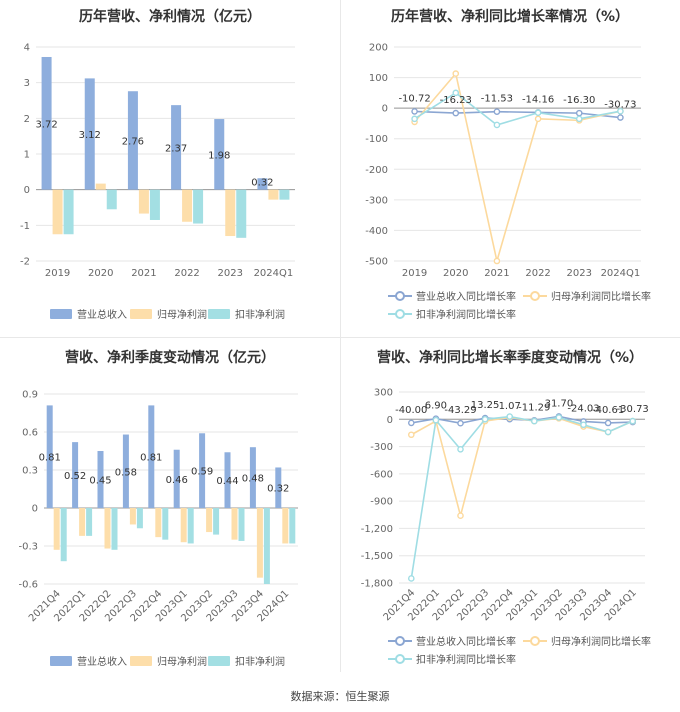  Describe the element at coordinates (510, 406) in the screenshot. I see `data-label: 1.07` at that location.